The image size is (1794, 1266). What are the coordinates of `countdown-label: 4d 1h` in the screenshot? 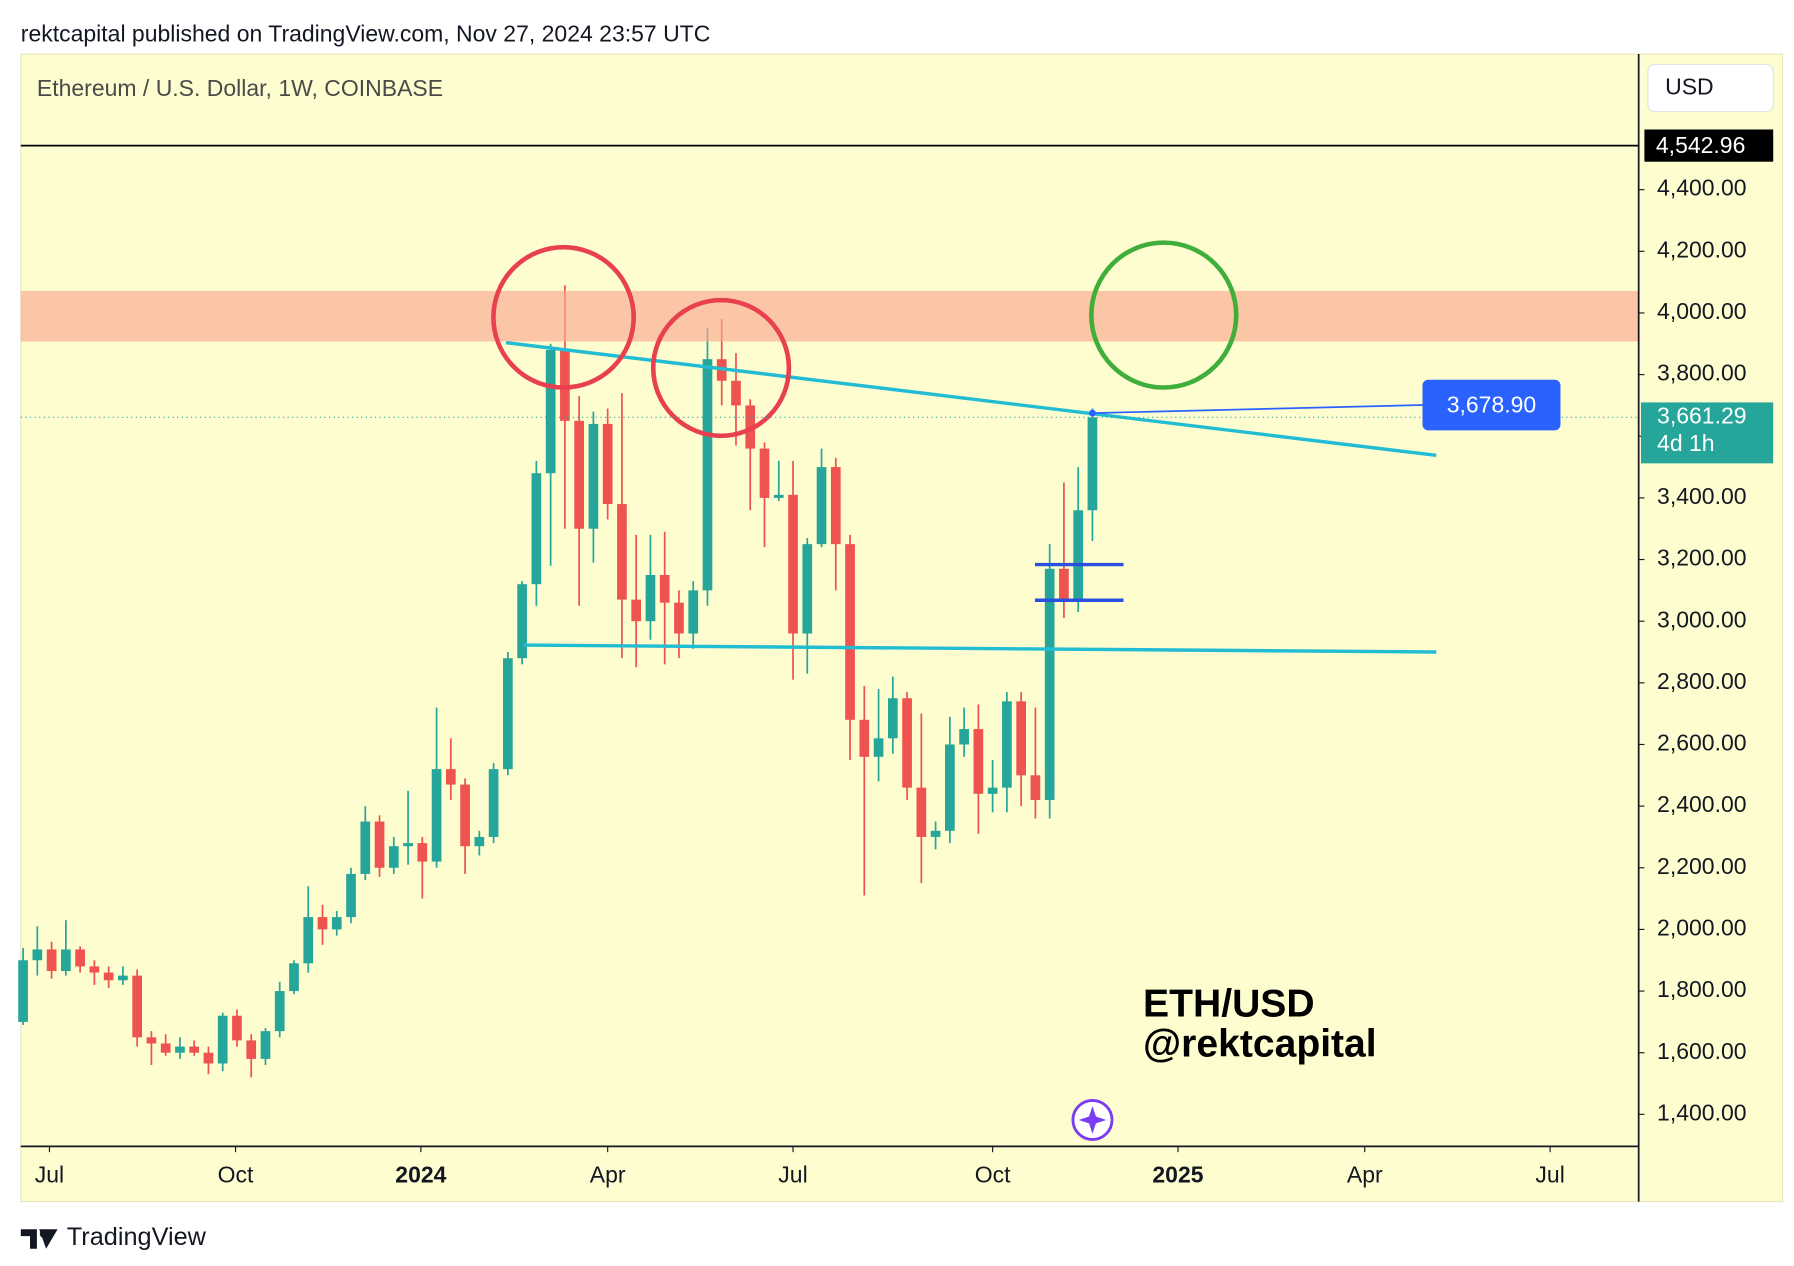 It's located at (1686, 443).